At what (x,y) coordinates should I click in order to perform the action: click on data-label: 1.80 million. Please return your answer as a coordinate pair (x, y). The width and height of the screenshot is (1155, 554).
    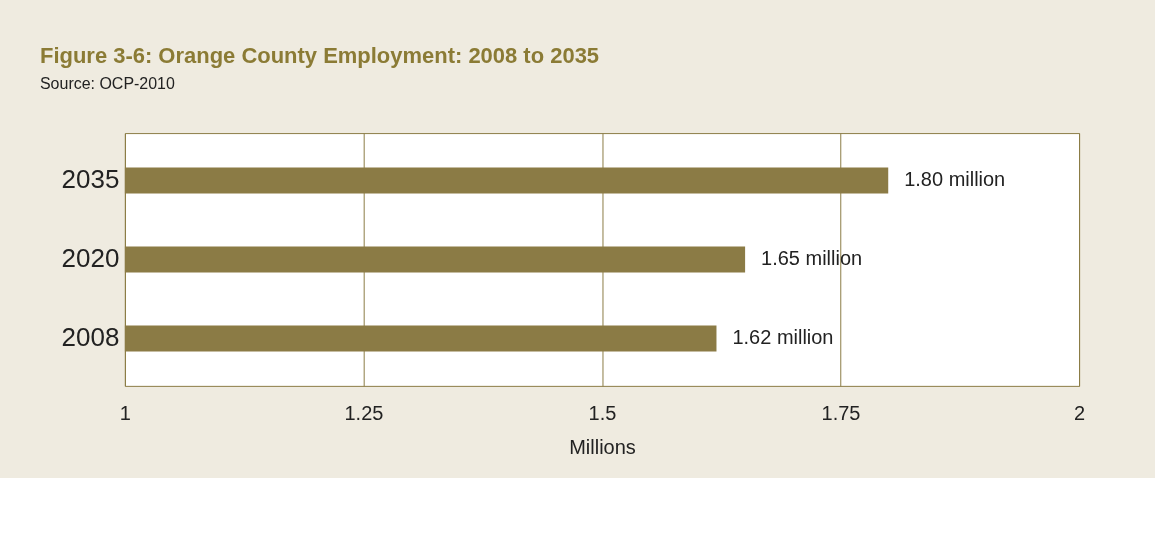
    Looking at the image, I should click on (955, 179).